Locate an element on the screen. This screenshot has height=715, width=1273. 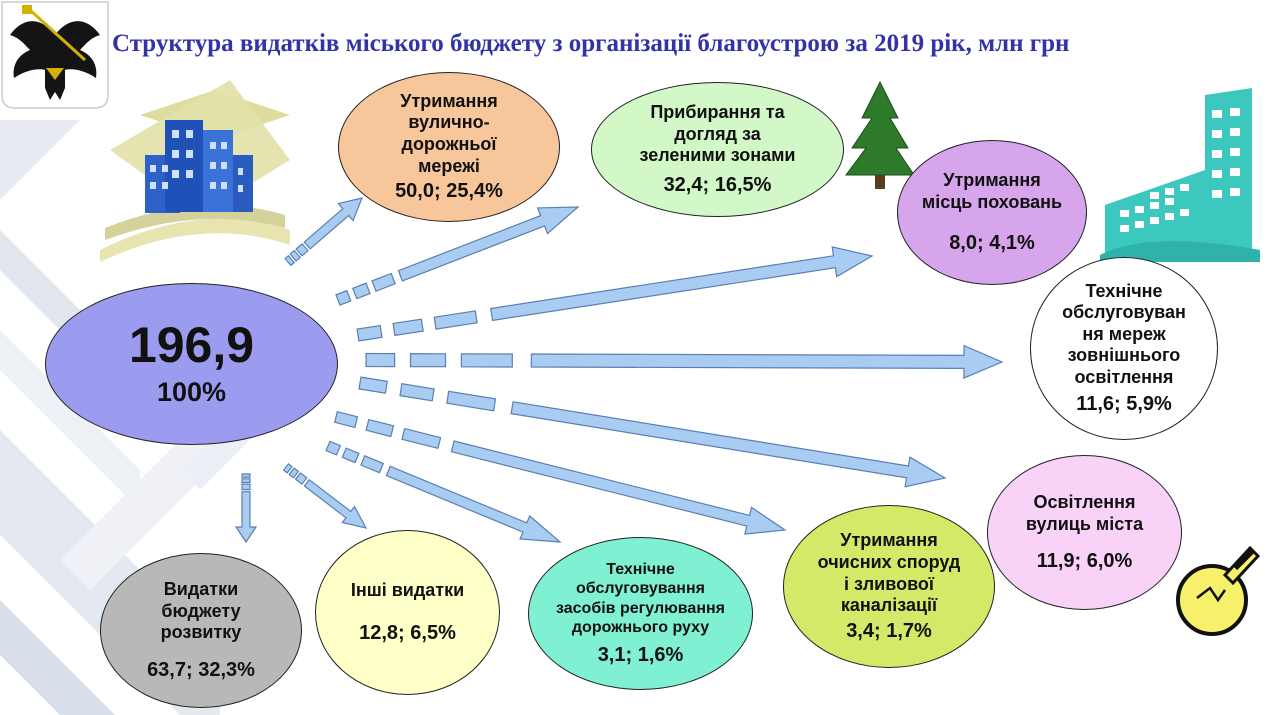
bubble-value: 32,4; 16,5% is located at coordinates (717, 184).